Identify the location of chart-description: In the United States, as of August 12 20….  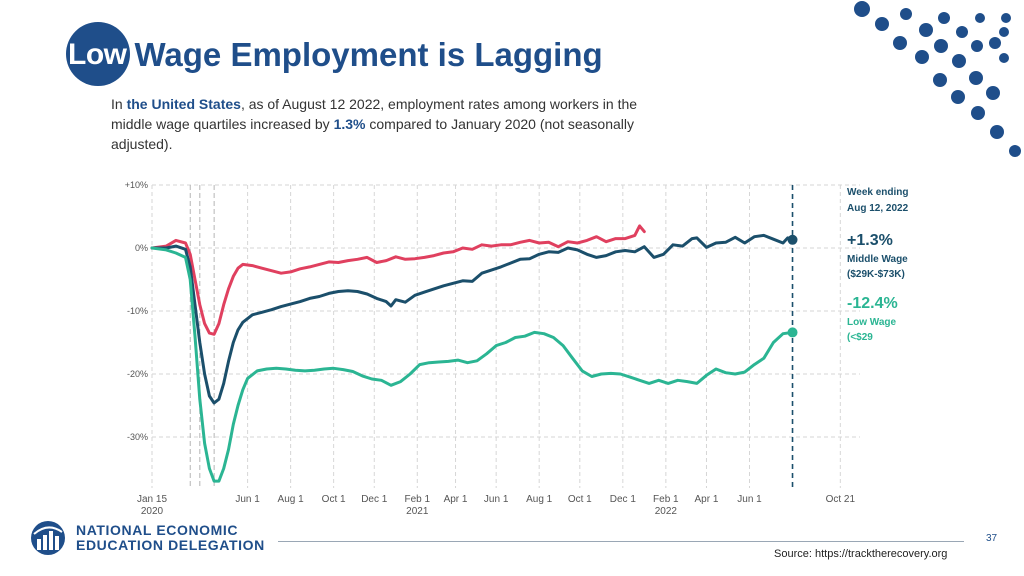
(391, 124).